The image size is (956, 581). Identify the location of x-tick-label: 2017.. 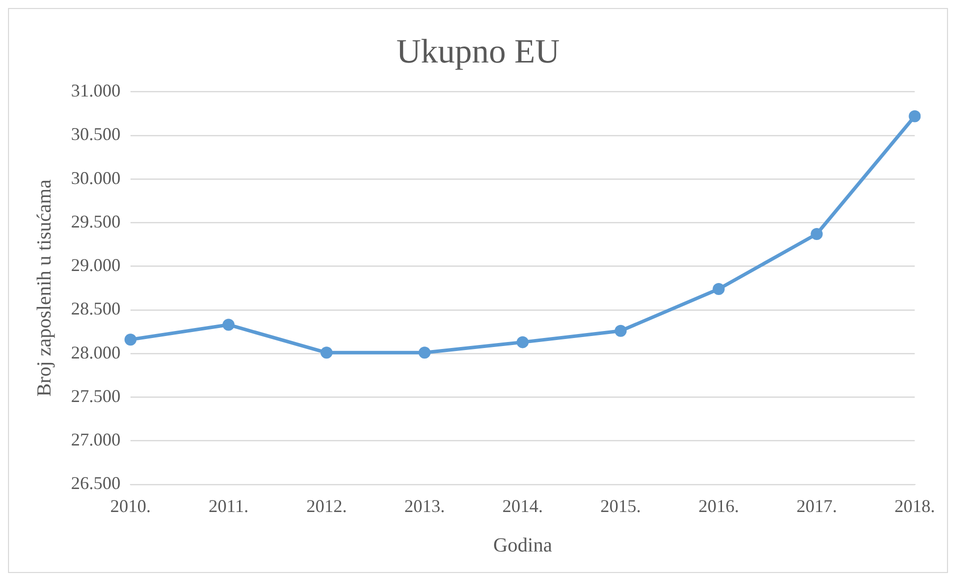
(816, 506).